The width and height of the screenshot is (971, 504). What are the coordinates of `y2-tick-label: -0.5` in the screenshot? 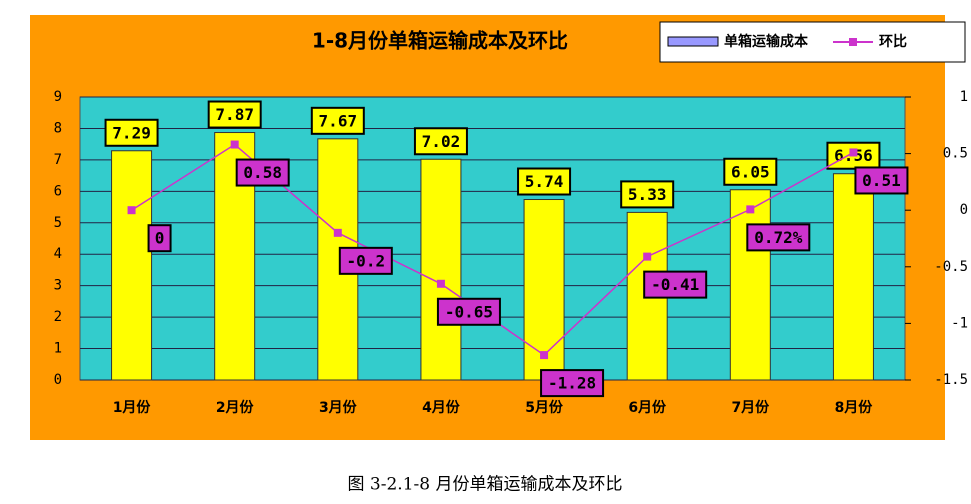 It's located at (951, 267).